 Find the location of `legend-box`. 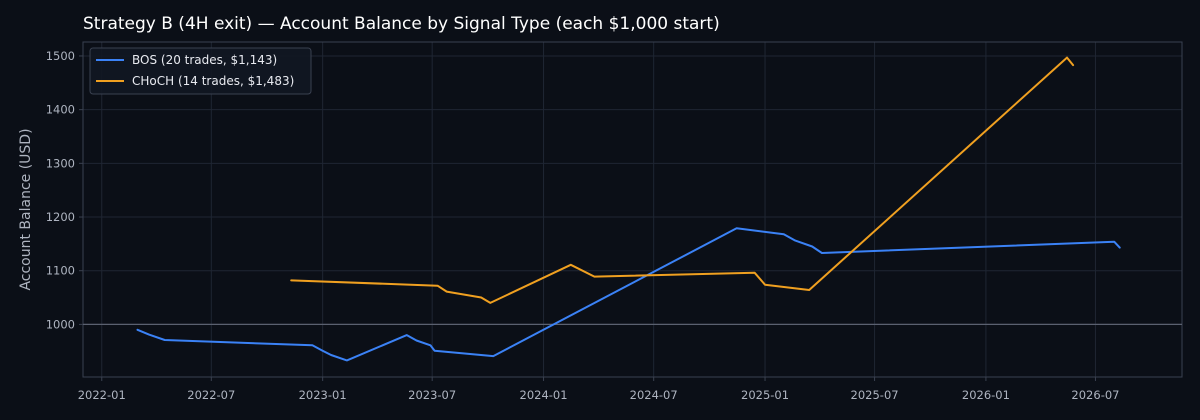

legend-box is located at coordinates (200, 71).